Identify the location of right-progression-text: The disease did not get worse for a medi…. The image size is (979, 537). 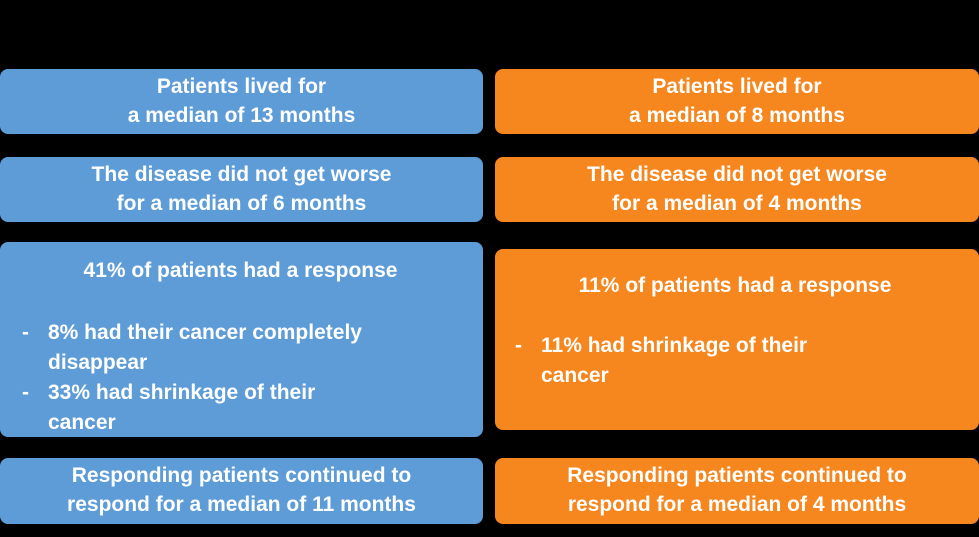
(737, 188).